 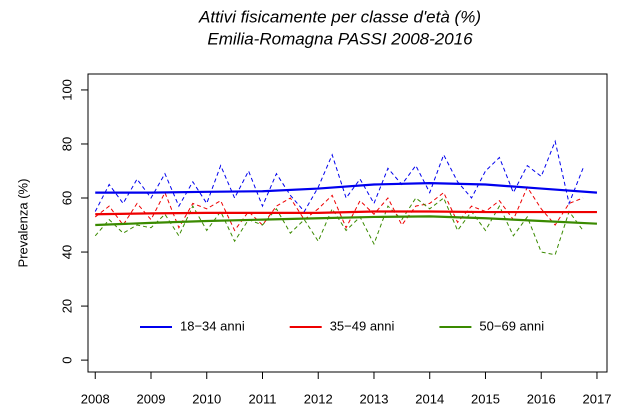 I want to click on x-tick-label: 2016, so click(x=541, y=398).